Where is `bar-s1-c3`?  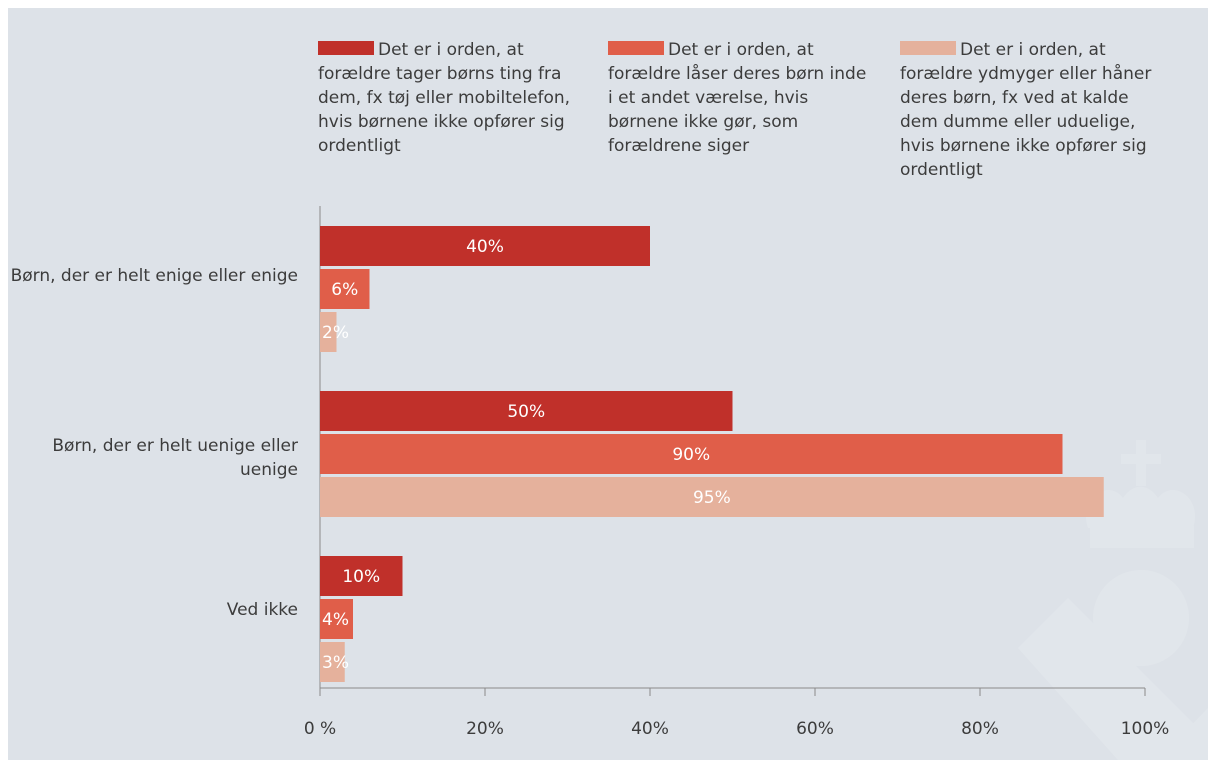
bar-s1-c3 is located at coordinates (361, 576).